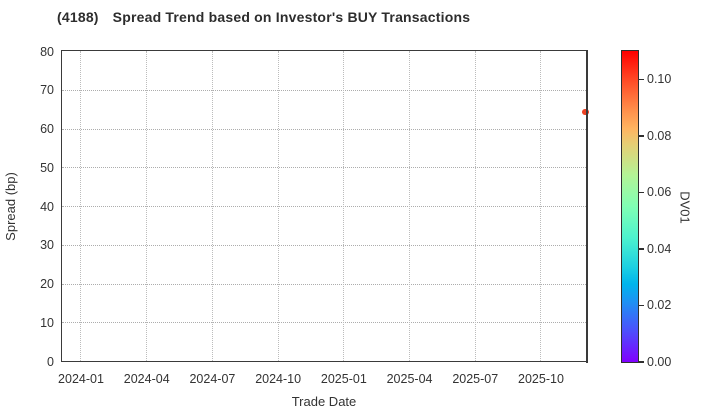 This screenshot has width=720, height=420. What do you see at coordinates (587, 206) in the screenshot?
I see `right-spine` at bounding box center [587, 206].